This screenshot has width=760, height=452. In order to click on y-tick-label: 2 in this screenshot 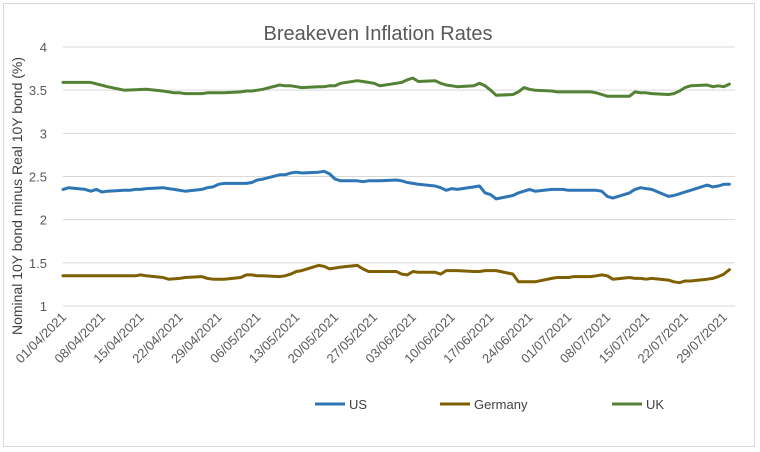, I will do `click(43, 220)`.